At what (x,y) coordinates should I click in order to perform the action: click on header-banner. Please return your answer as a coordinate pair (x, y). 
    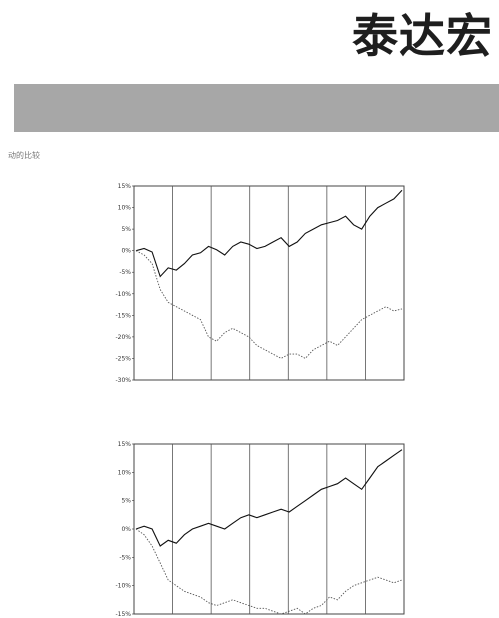
    Looking at the image, I should click on (256, 108).